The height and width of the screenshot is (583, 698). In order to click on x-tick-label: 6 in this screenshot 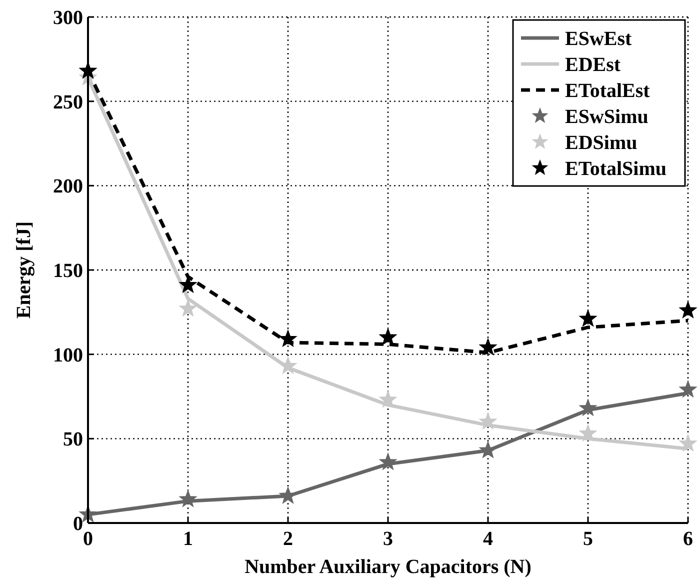, I will do `click(688, 539)`.